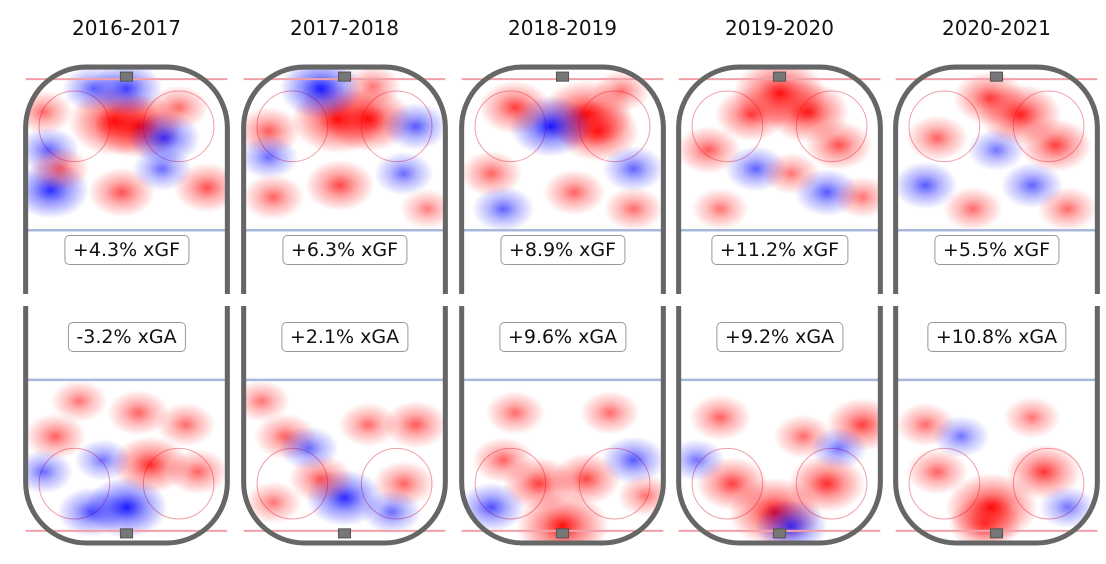 This screenshot has height=564, width=1106. I want to click on season-title: 2018-2019, so click(562, 28).